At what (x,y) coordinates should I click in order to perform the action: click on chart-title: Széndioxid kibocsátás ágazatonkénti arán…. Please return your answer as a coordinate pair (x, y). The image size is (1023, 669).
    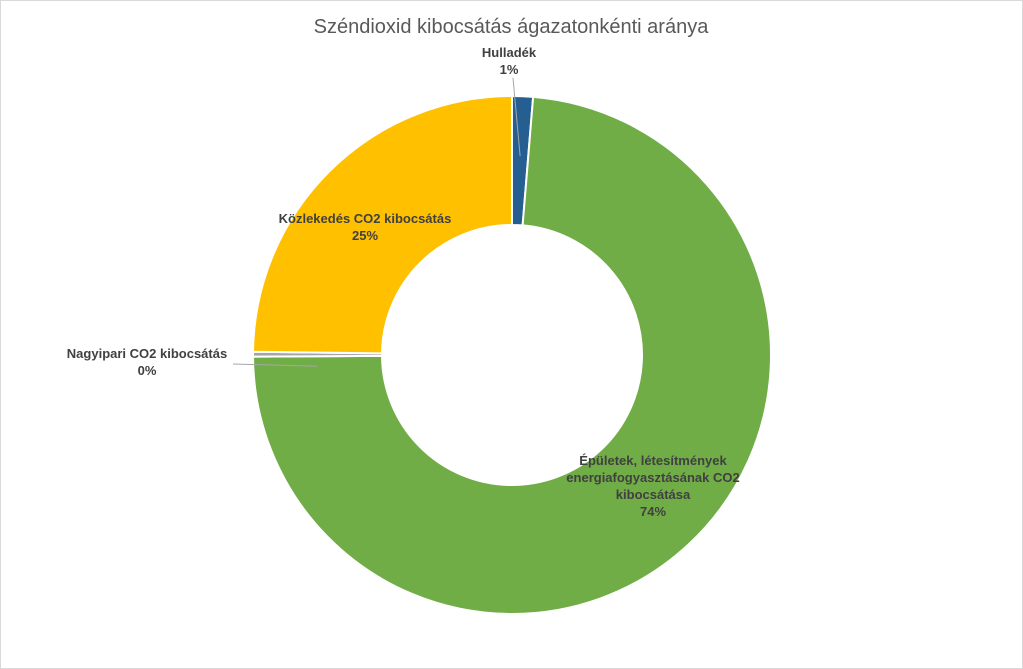
    Looking at the image, I should click on (512, 27).